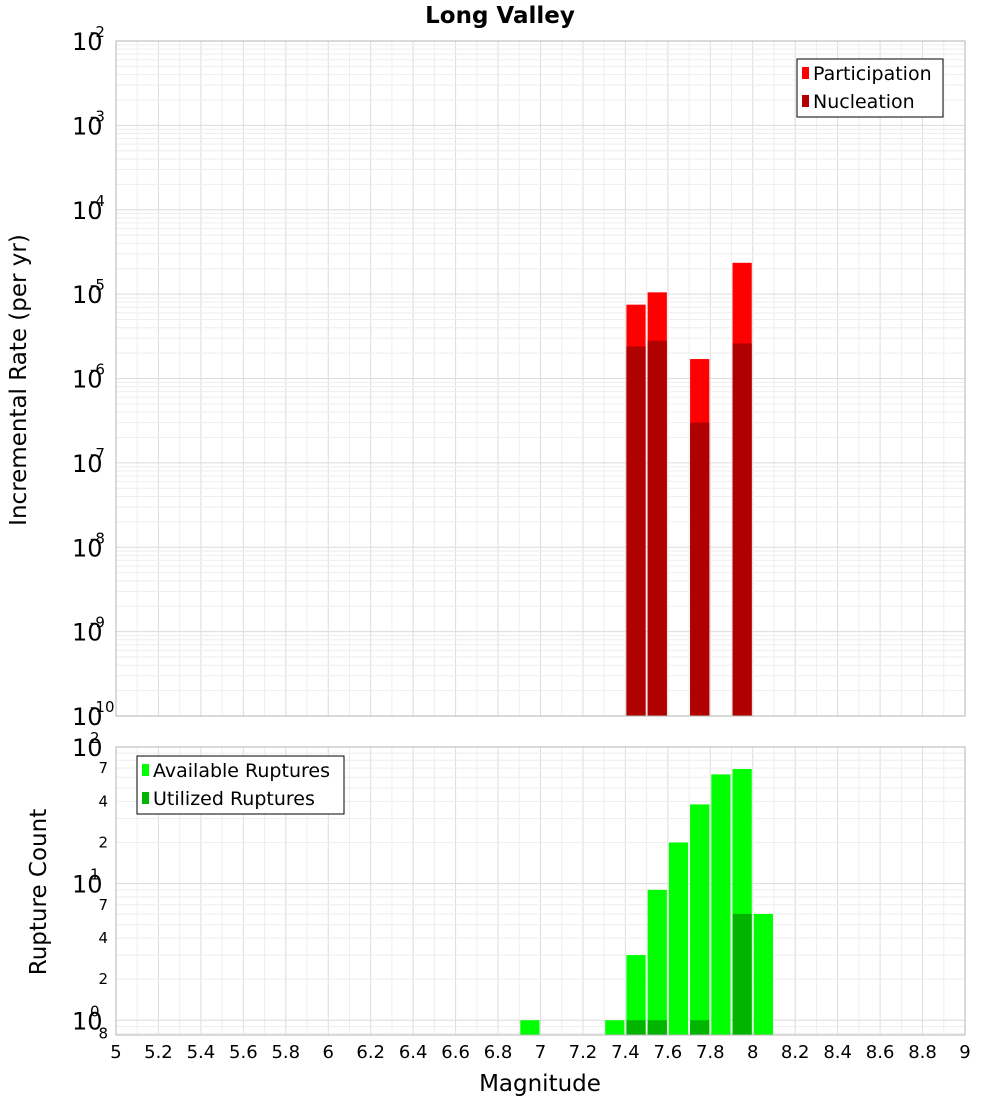 This screenshot has height=1100, width=1000. I want to click on top-y-tick-exponent: -6, so click(97, 370).